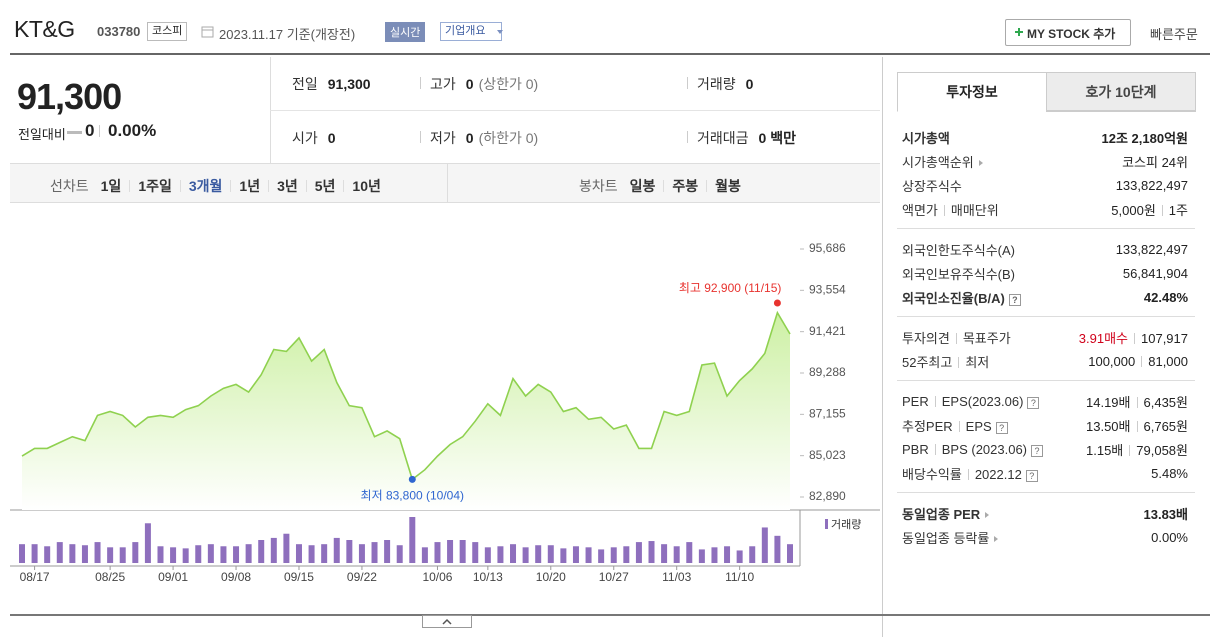 The width and height of the screenshot is (1217, 637). Describe the element at coordinates (984, 449) in the screenshot. I see `label-part: BPS (2023.06)` at that location.